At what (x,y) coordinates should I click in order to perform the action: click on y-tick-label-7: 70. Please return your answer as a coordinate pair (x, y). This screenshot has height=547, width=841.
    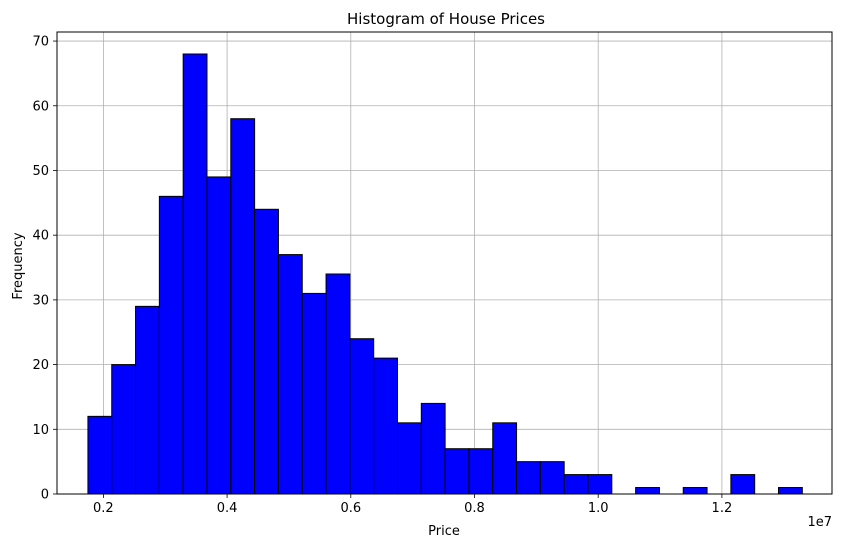
    Looking at the image, I should click on (40, 42).